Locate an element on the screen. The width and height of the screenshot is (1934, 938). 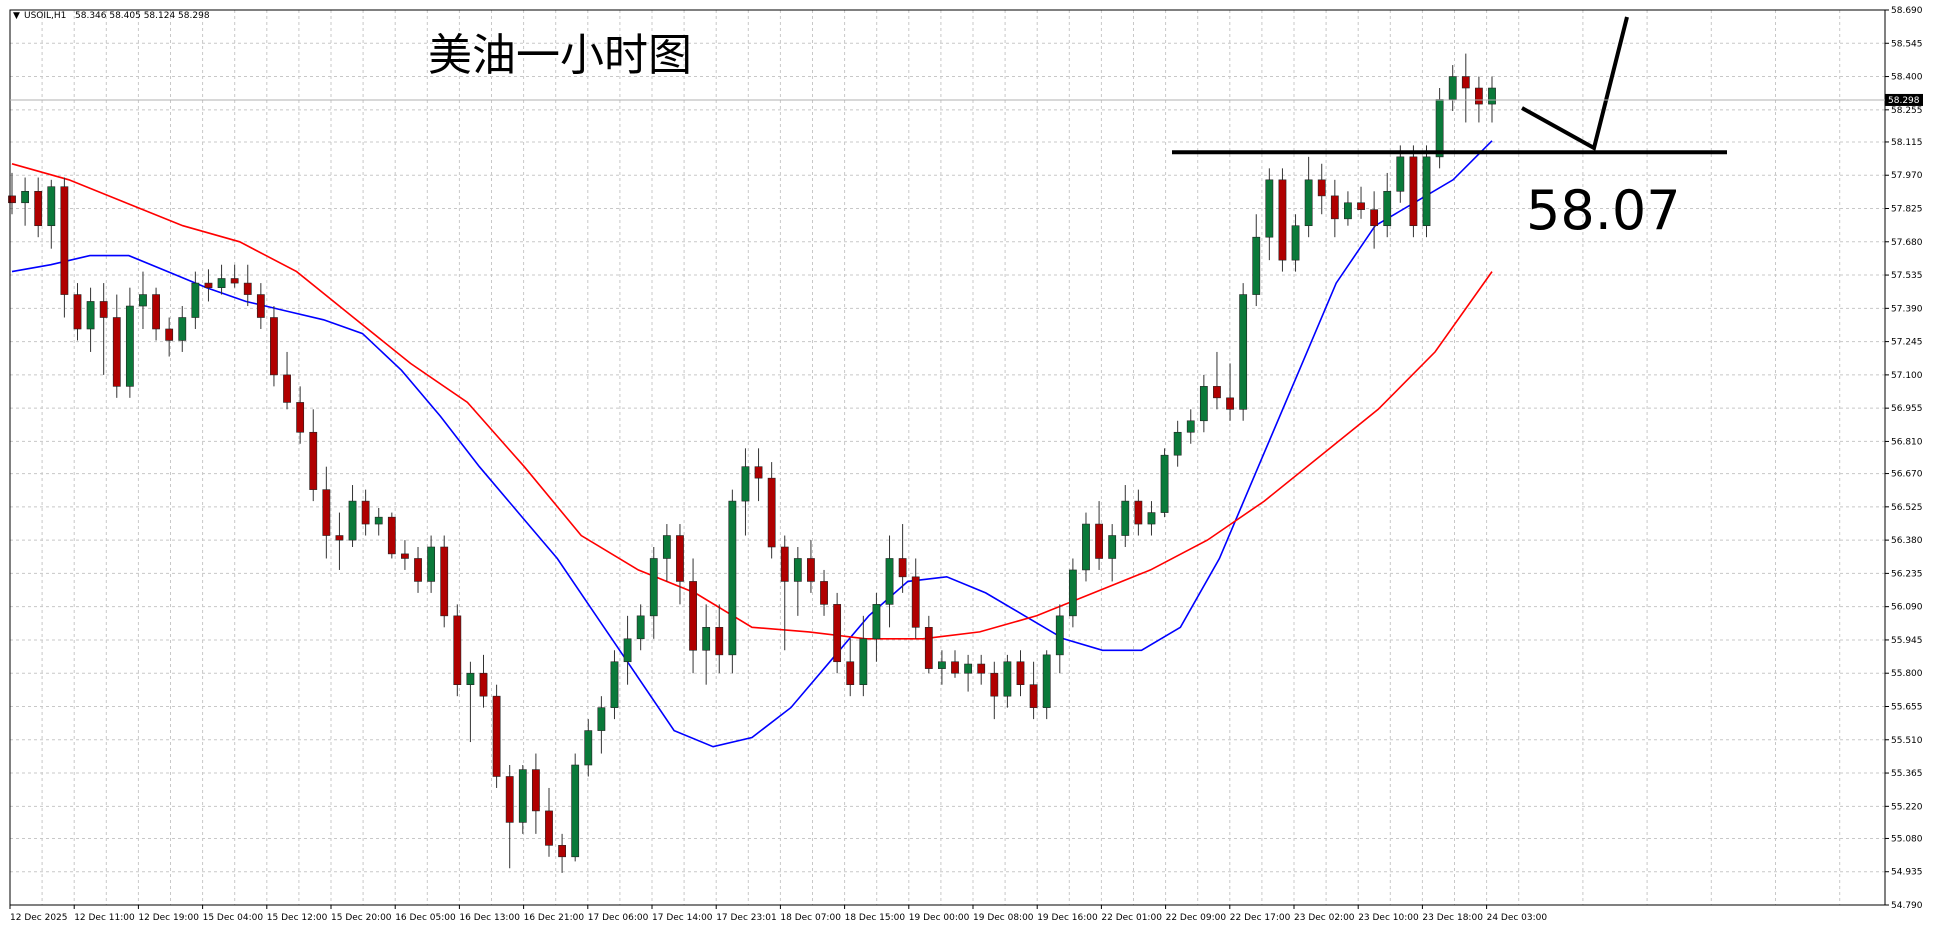
x-tick-label: 24 Dec 03:00 is located at coordinates (1517, 918).